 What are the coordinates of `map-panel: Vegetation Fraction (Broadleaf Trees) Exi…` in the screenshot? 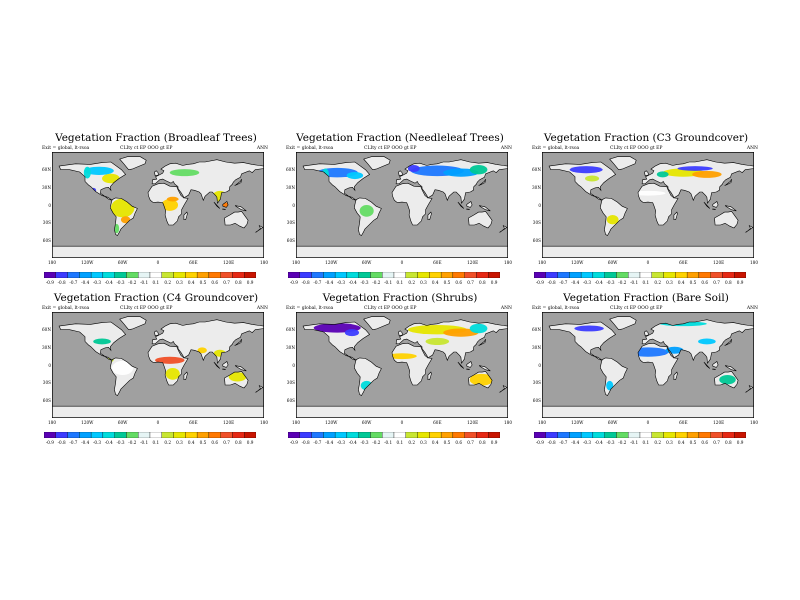 It's located at (156, 208).